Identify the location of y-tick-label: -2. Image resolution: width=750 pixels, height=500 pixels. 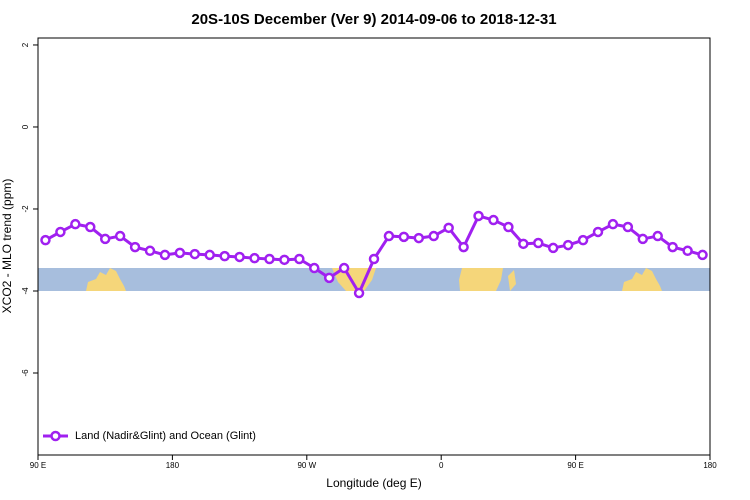
(25, 209).